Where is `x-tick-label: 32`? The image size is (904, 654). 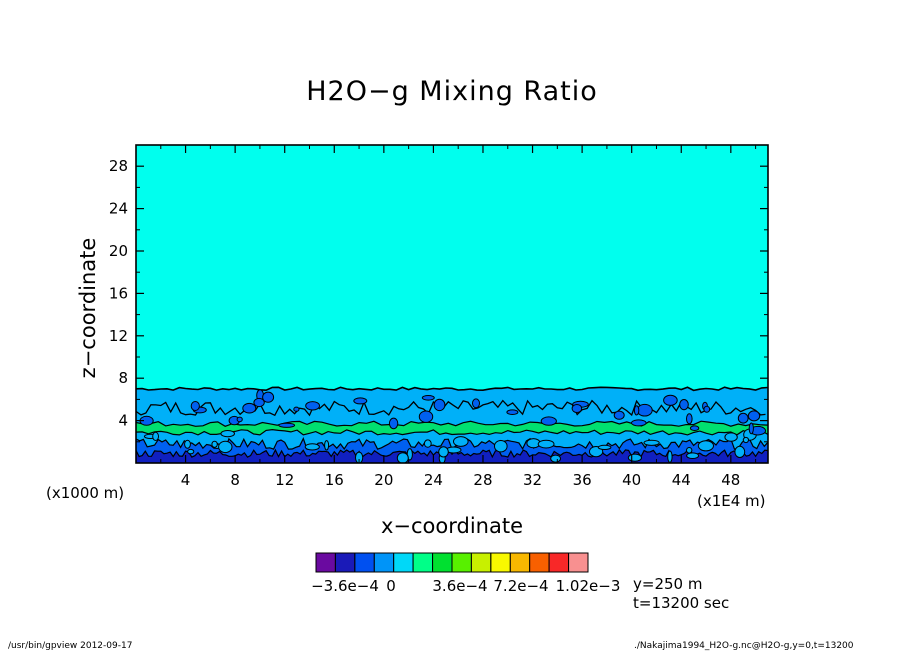
x-tick-label: 32 is located at coordinates (532, 480).